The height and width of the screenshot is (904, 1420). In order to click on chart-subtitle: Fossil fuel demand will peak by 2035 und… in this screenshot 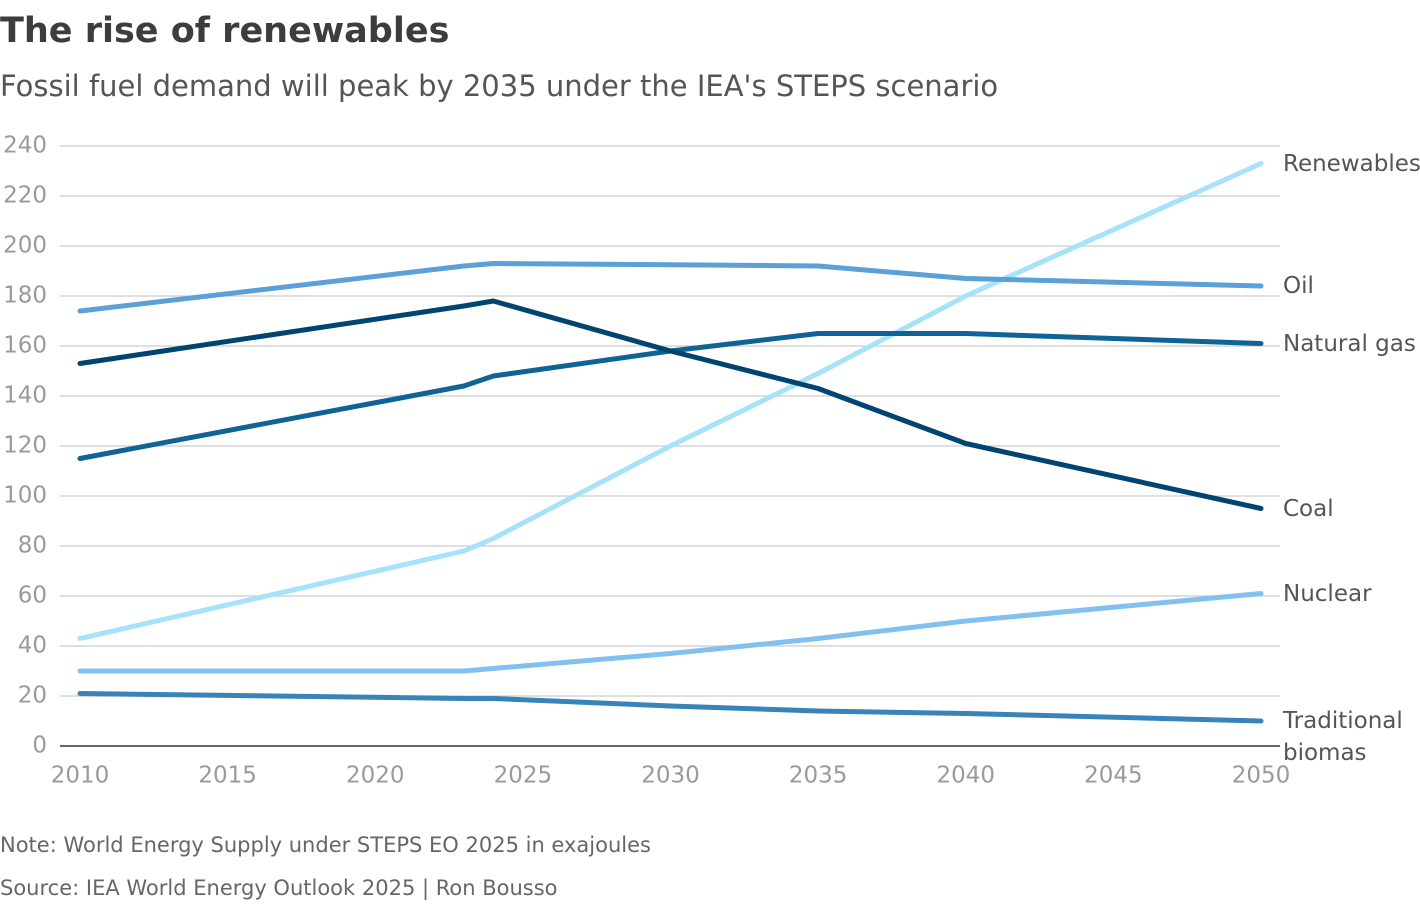, I will do `click(499, 86)`.